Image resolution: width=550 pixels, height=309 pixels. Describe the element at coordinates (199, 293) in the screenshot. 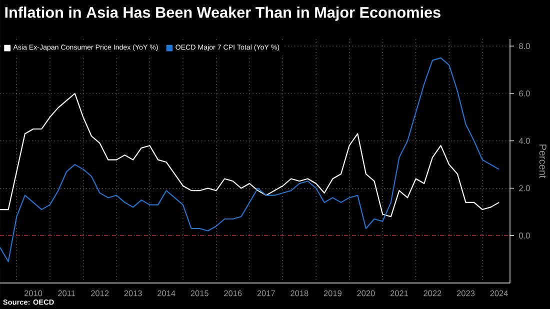

I see `x-tick-label: 2015` at that location.